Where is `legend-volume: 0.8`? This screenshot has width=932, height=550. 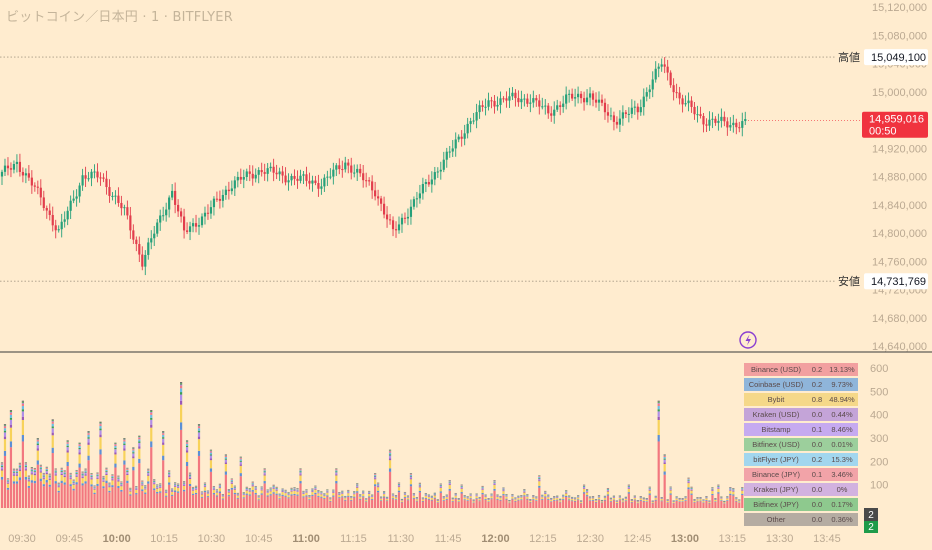 legend-volume: 0.8 is located at coordinates (817, 399).